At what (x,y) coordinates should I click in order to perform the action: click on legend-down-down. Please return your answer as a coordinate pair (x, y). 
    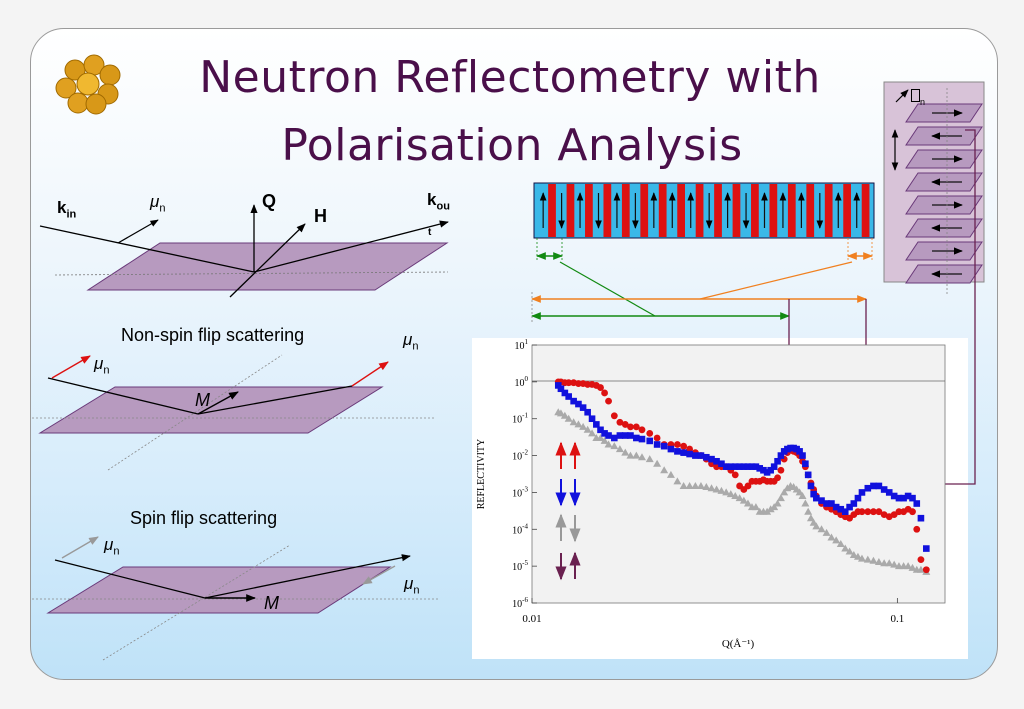
    Looking at the image, I should click on (568, 493).